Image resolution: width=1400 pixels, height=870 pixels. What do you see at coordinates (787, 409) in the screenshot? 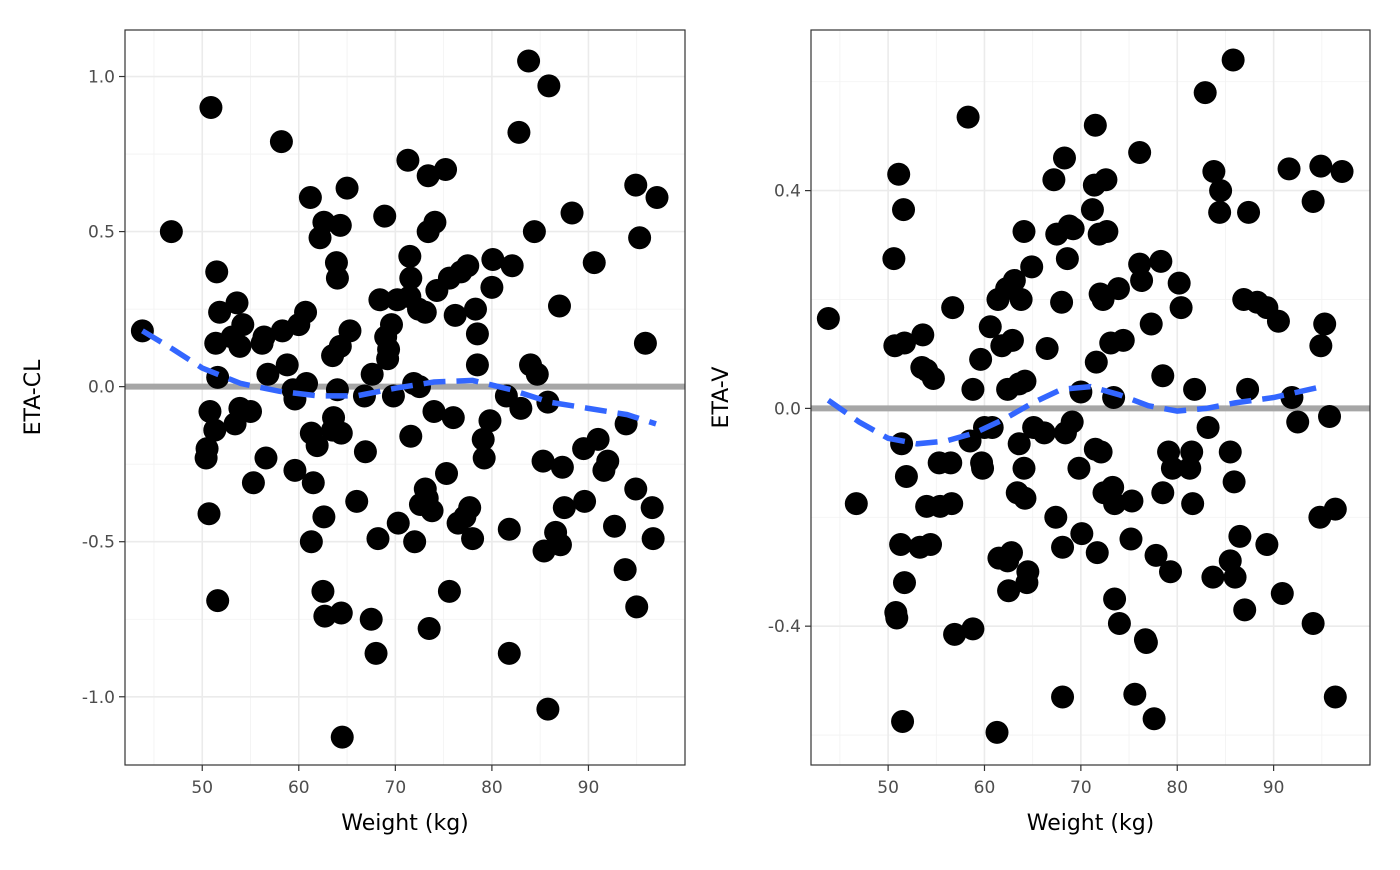
I see `y-tick-label: 0.0` at bounding box center [787, 409].